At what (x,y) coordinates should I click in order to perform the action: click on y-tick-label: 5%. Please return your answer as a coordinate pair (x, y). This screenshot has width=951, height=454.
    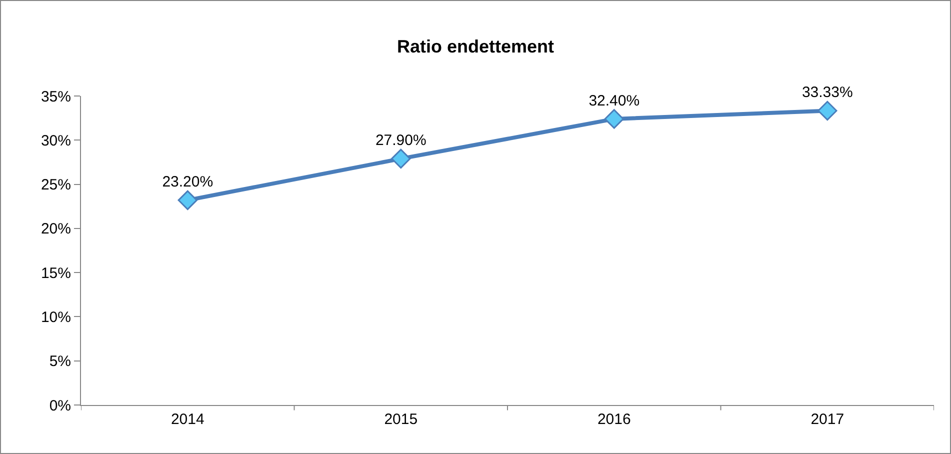
    Looking at the image, I should click on (60, 361).